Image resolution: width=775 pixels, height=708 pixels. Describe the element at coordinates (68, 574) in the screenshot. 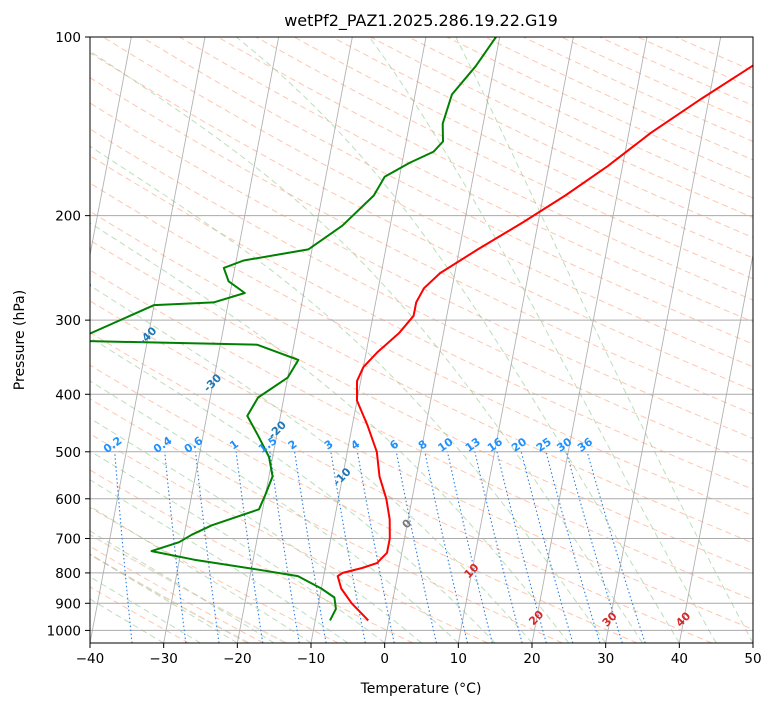

I see `y-tick-label: 800` at that location.